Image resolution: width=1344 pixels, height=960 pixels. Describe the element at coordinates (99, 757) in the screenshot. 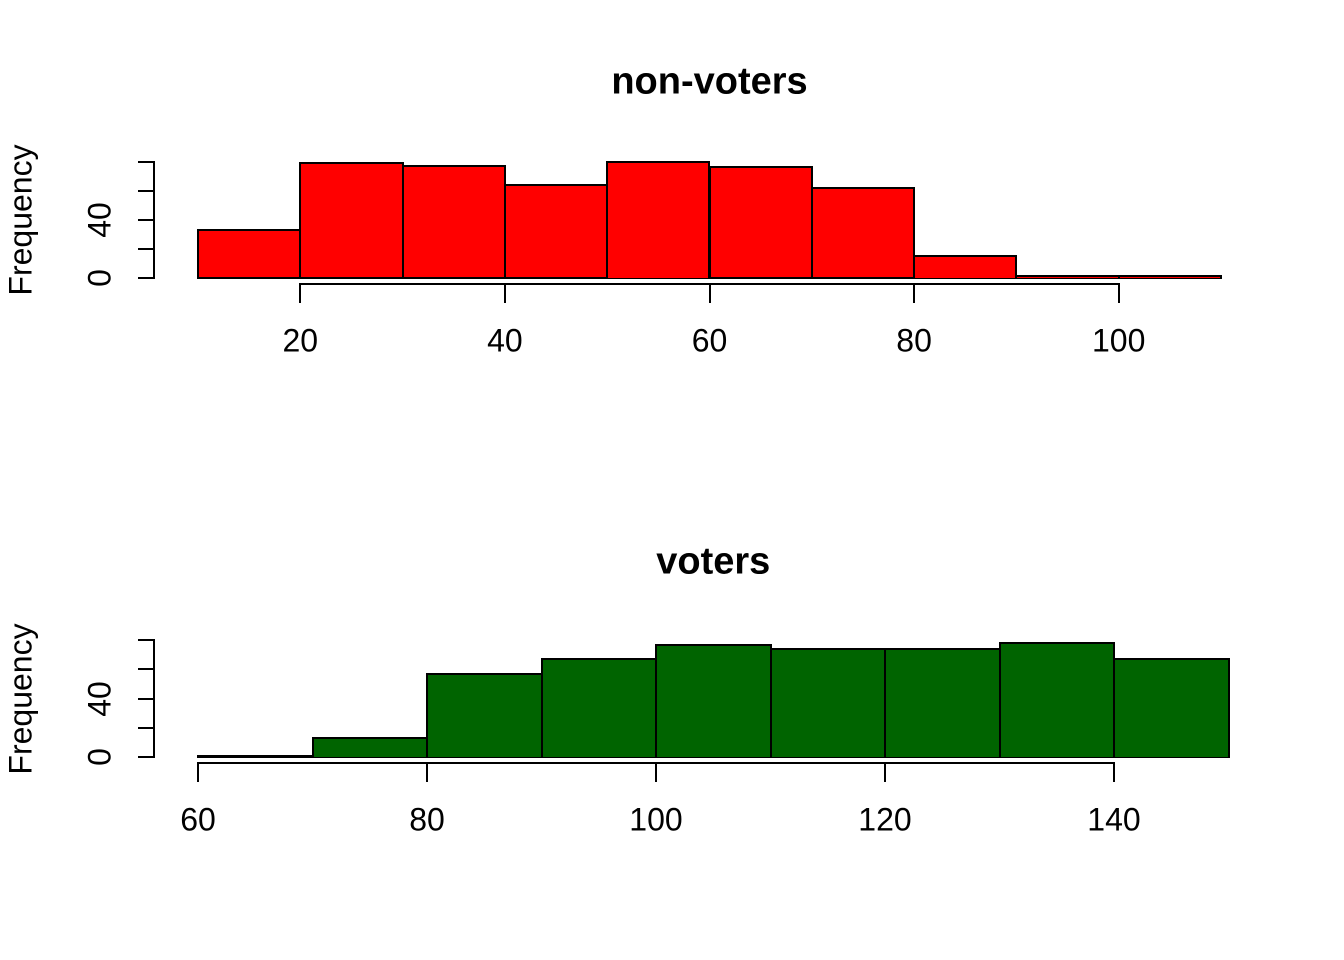

I see `y-tick-label: 0` at that location.